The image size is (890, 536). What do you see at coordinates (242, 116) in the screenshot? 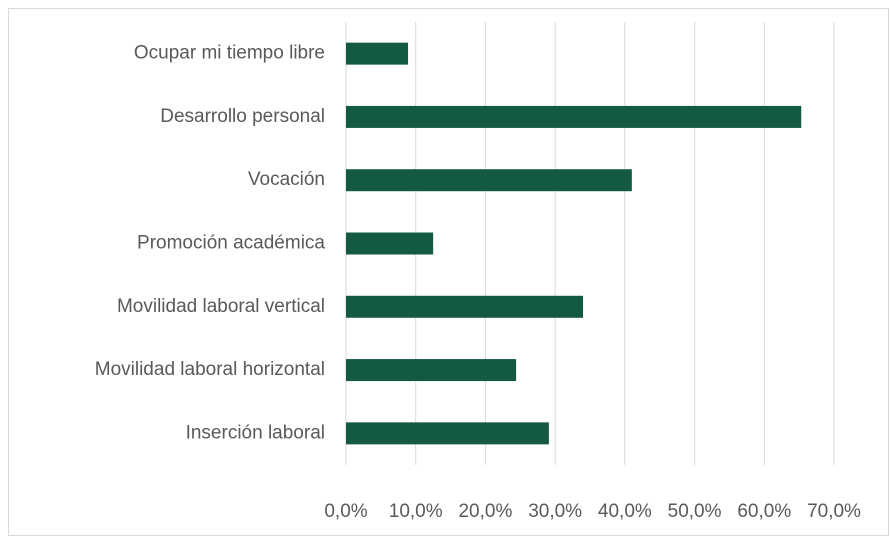
I see `y-tick-label: Desarrollo personal` at bounding box center [242, 116].